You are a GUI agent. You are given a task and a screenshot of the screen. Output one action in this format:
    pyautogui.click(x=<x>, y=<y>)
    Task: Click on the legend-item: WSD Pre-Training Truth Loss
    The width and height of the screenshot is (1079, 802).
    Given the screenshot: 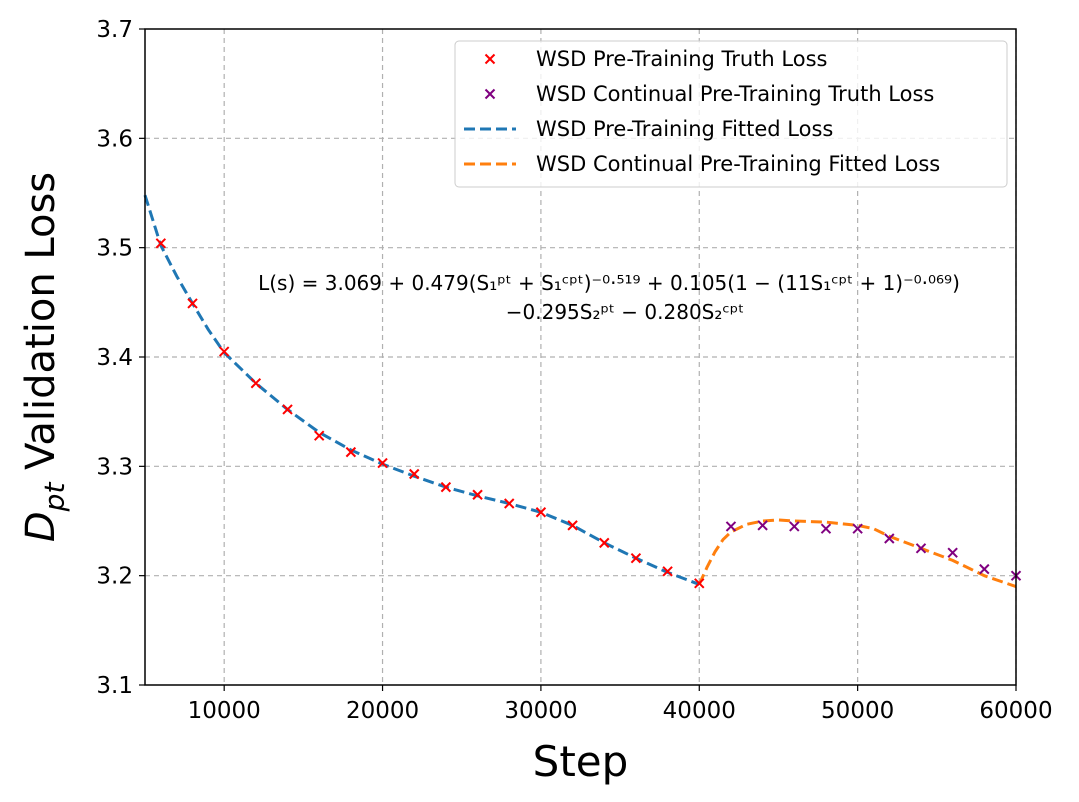 What is the action you would take?
    pyautogui.click(x=655, y=59)
    